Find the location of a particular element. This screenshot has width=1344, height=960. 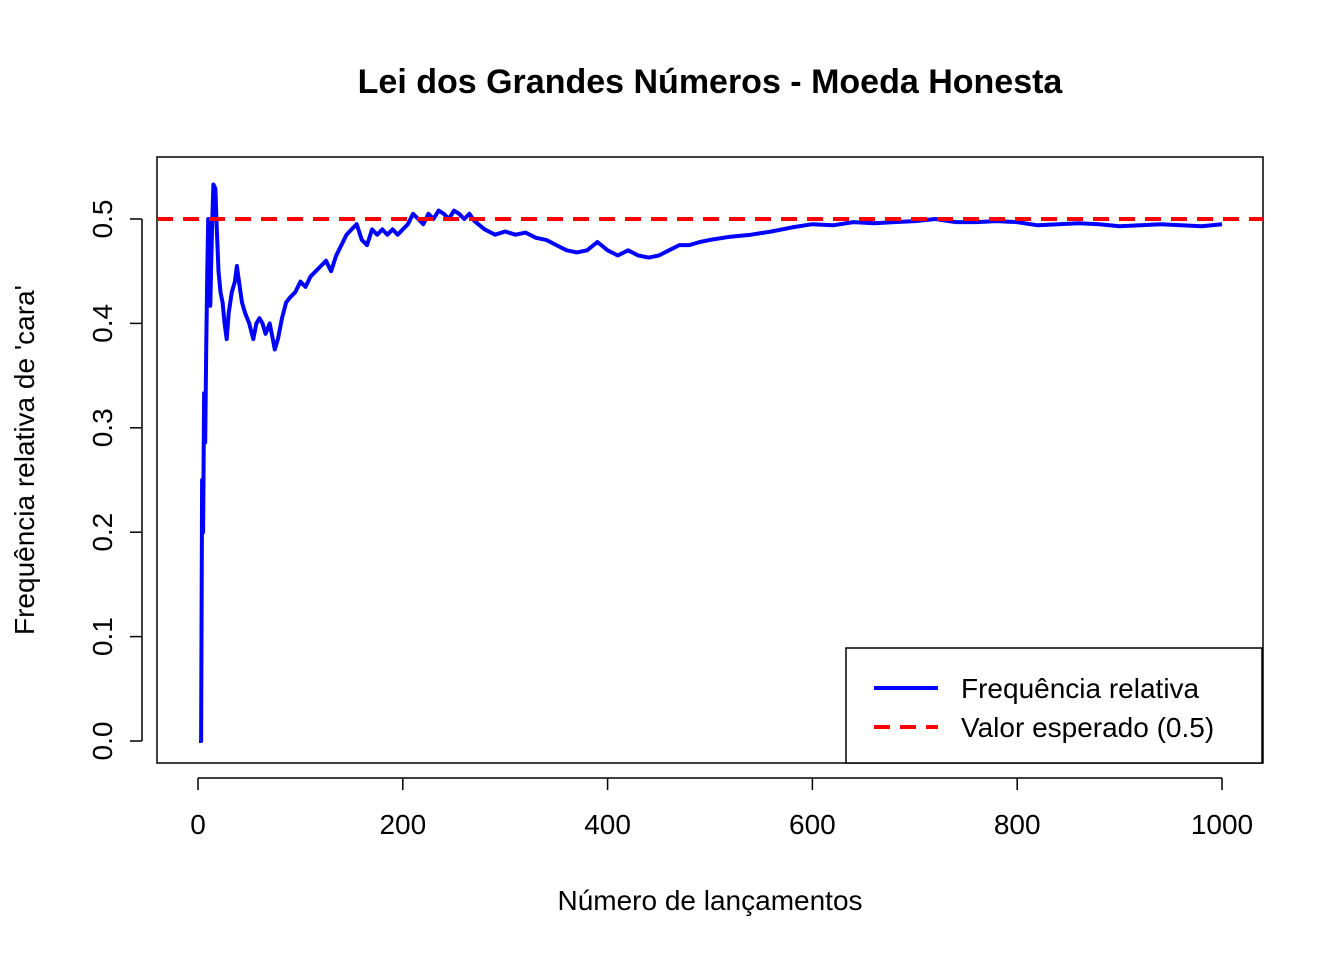

legend: Frequência relativa Valor esperado (0.5) is located at coordinates (1054, 705).